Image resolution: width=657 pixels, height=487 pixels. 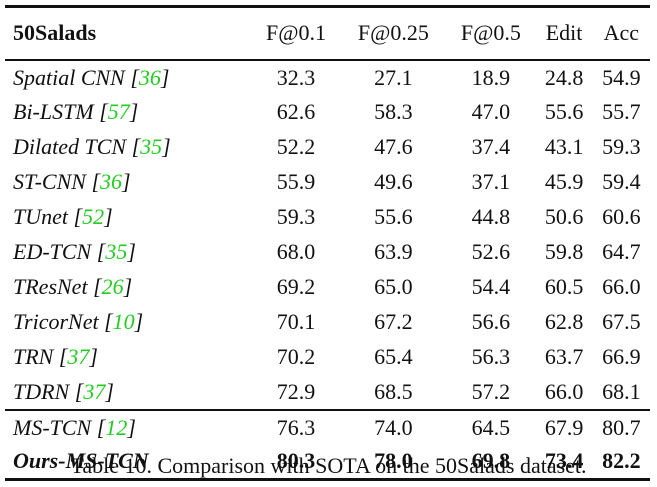 What do you see at coordinates (393, 77) in the screenshot?
I see `metric-cell: 27.1` at bounding box center [393, 77].